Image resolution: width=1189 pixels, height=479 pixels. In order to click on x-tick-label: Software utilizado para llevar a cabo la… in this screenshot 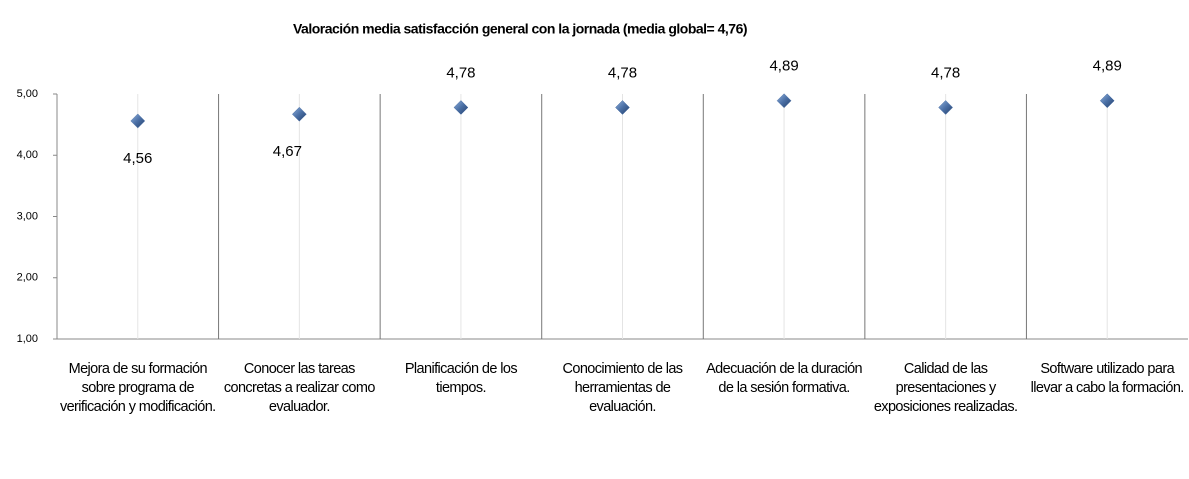, I will do `click(1107, 378)`.